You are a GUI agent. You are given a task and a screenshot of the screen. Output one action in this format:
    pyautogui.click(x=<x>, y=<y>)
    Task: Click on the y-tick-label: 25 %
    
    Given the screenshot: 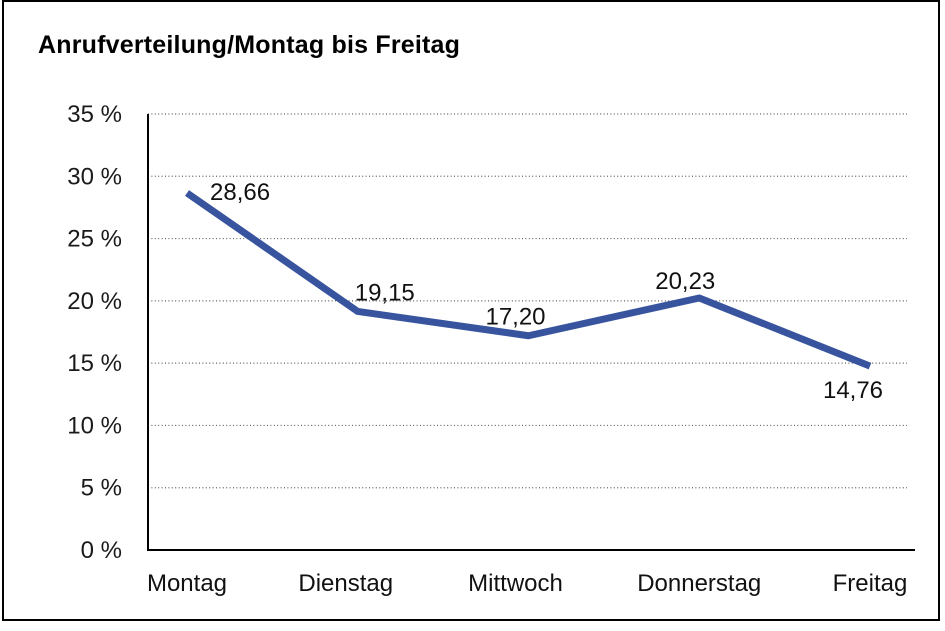 What is the action you would take?
    pyautogui.click(x=94, y=239)
    